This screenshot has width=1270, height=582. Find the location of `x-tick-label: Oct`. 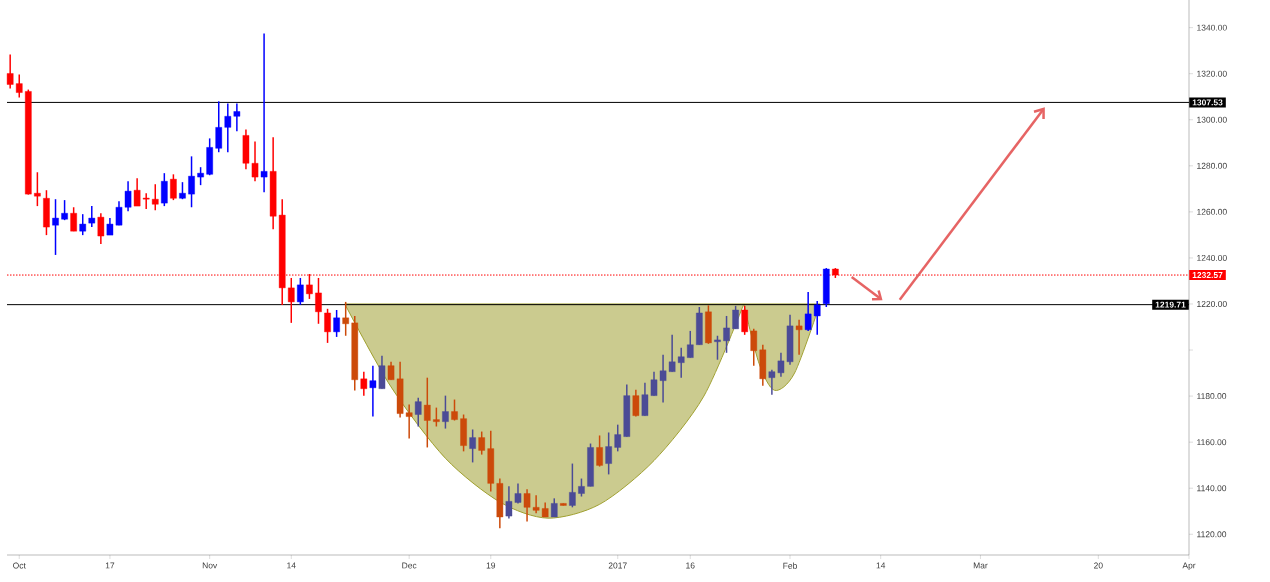

x-tick-label: Oct is located at coordinates (19, 565).